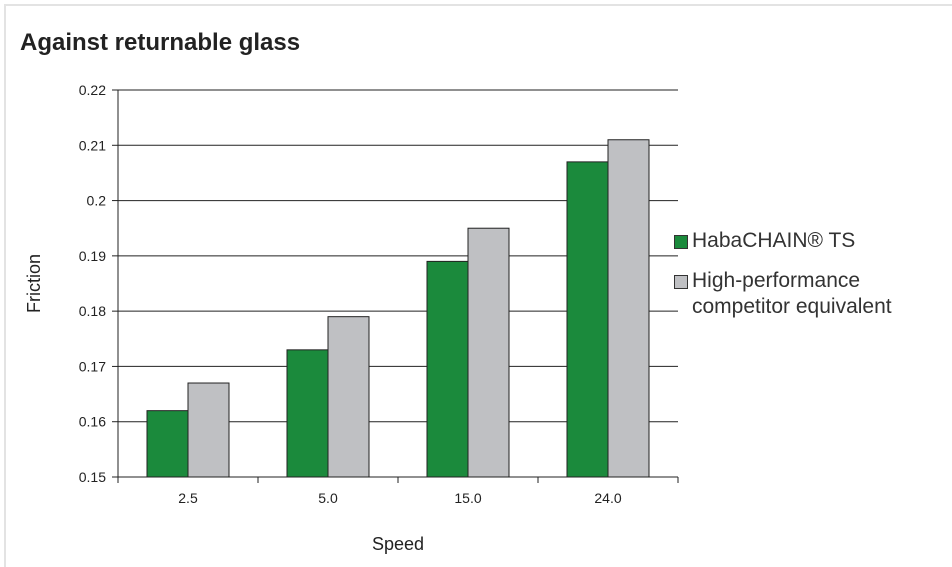  What do you see at coordinates (34, 283) in the screenshot?
I see `y-axis-label: Friction` at bounding box center [34, 283].